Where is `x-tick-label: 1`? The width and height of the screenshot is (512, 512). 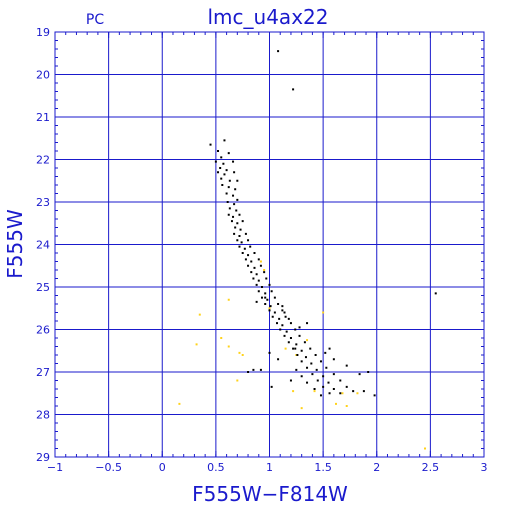 x-tick-label: 1 is located at coordinates (269, 467).